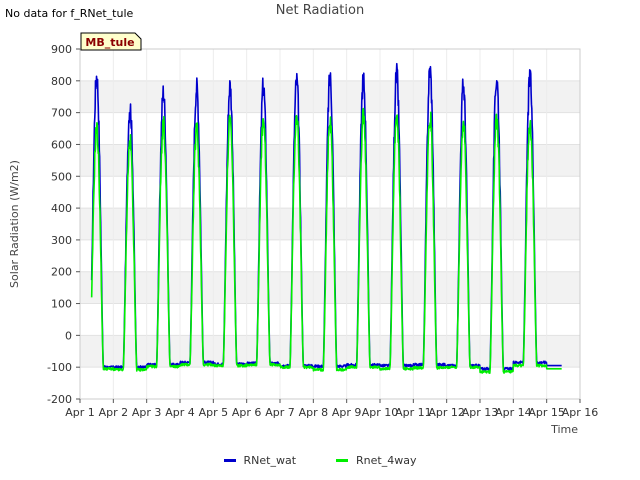 The width and height of the screenshot is (640, 480). I want to click on x-tick-label: Apr 2, so click(114, 412).